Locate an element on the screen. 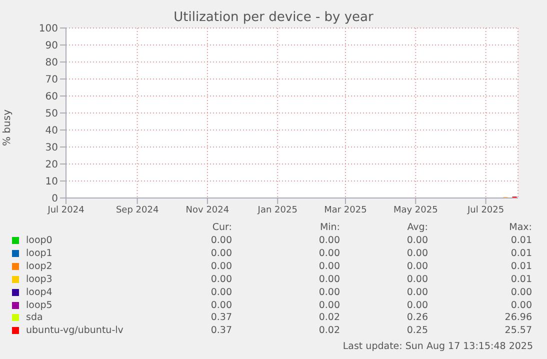 The width and height of the screenshot is (547, 359). x-tick-label: Nov 2024 is located at coordinates (208, 210).